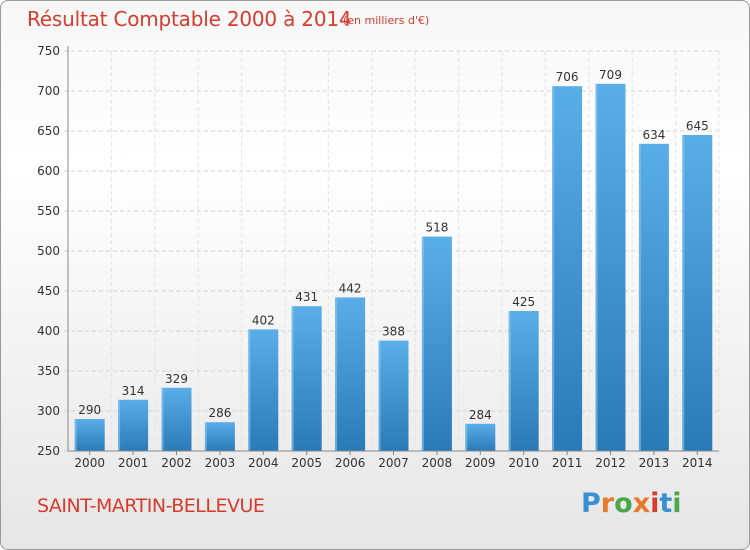  Describe the element at coordinates (697, 463) in the screenshot. I see `x-tick-label-2014: 2014` at that location.